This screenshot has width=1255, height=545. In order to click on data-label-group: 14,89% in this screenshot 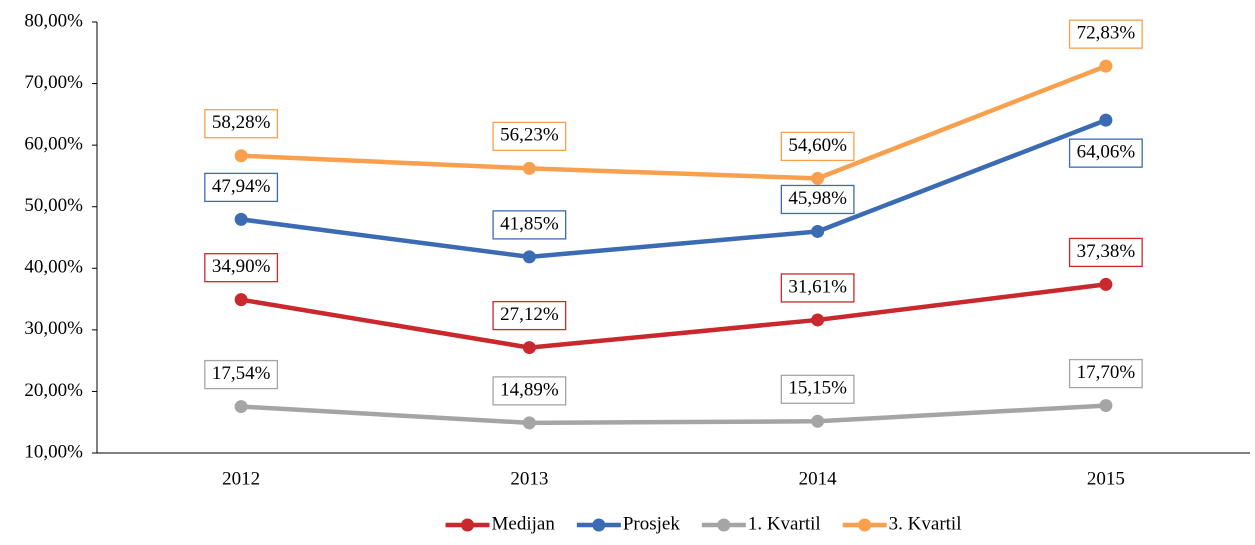, I will do `click(529, 391)`.